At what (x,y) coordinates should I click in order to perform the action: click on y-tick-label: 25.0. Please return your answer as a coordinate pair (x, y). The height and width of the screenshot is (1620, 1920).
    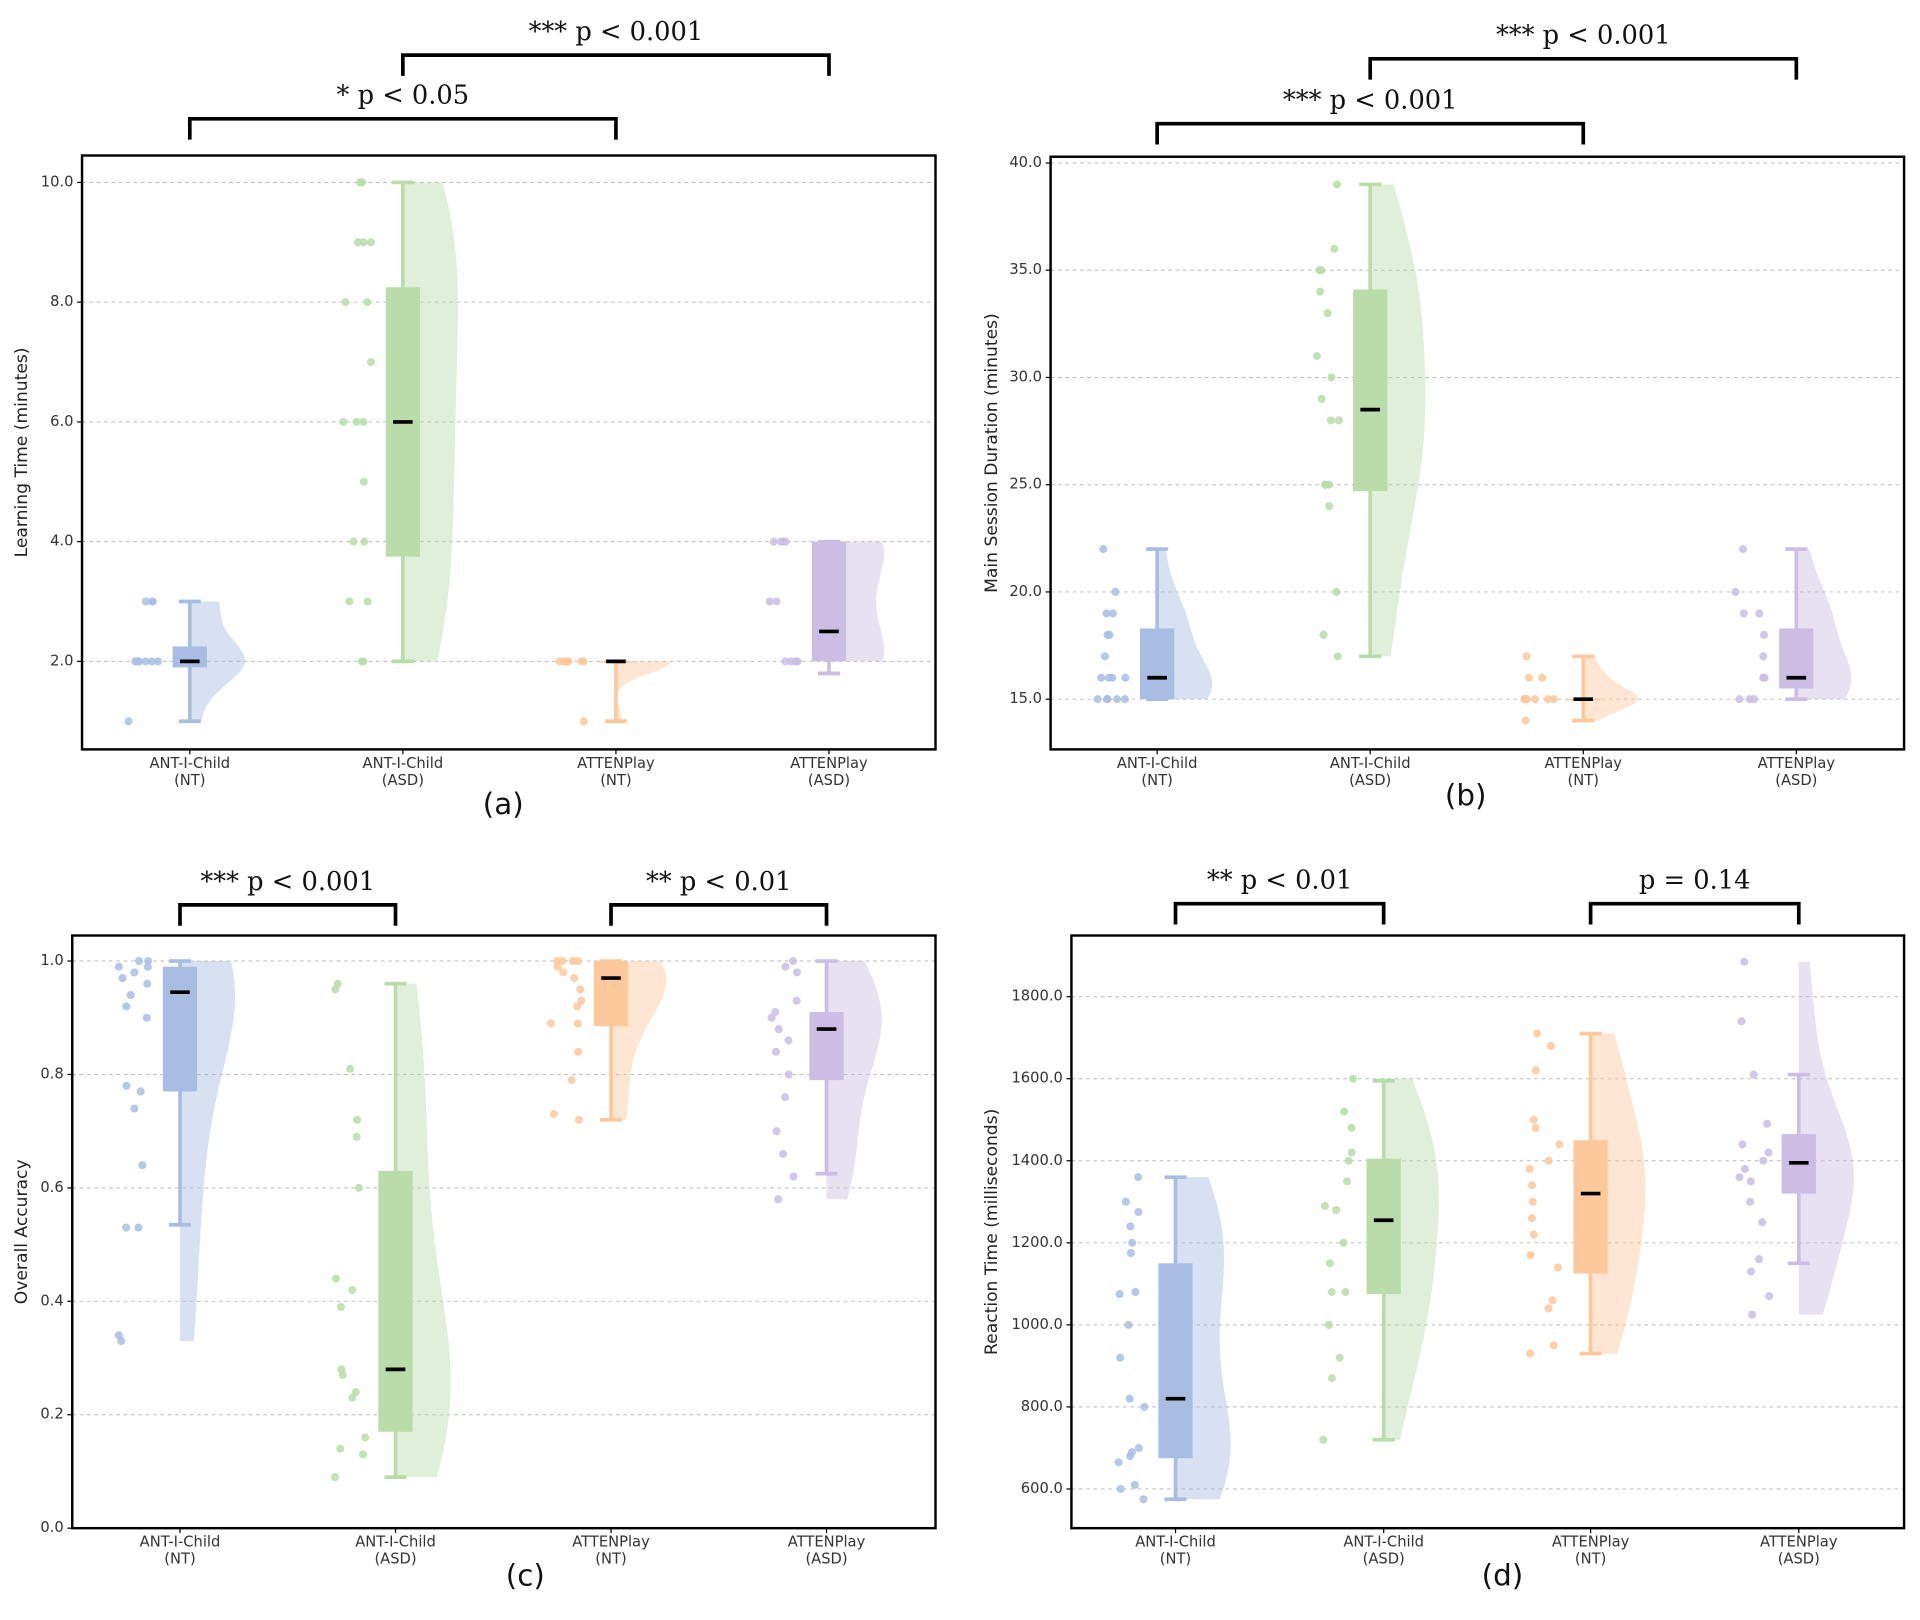
    Looking at the image, I should click on (1025, 484).